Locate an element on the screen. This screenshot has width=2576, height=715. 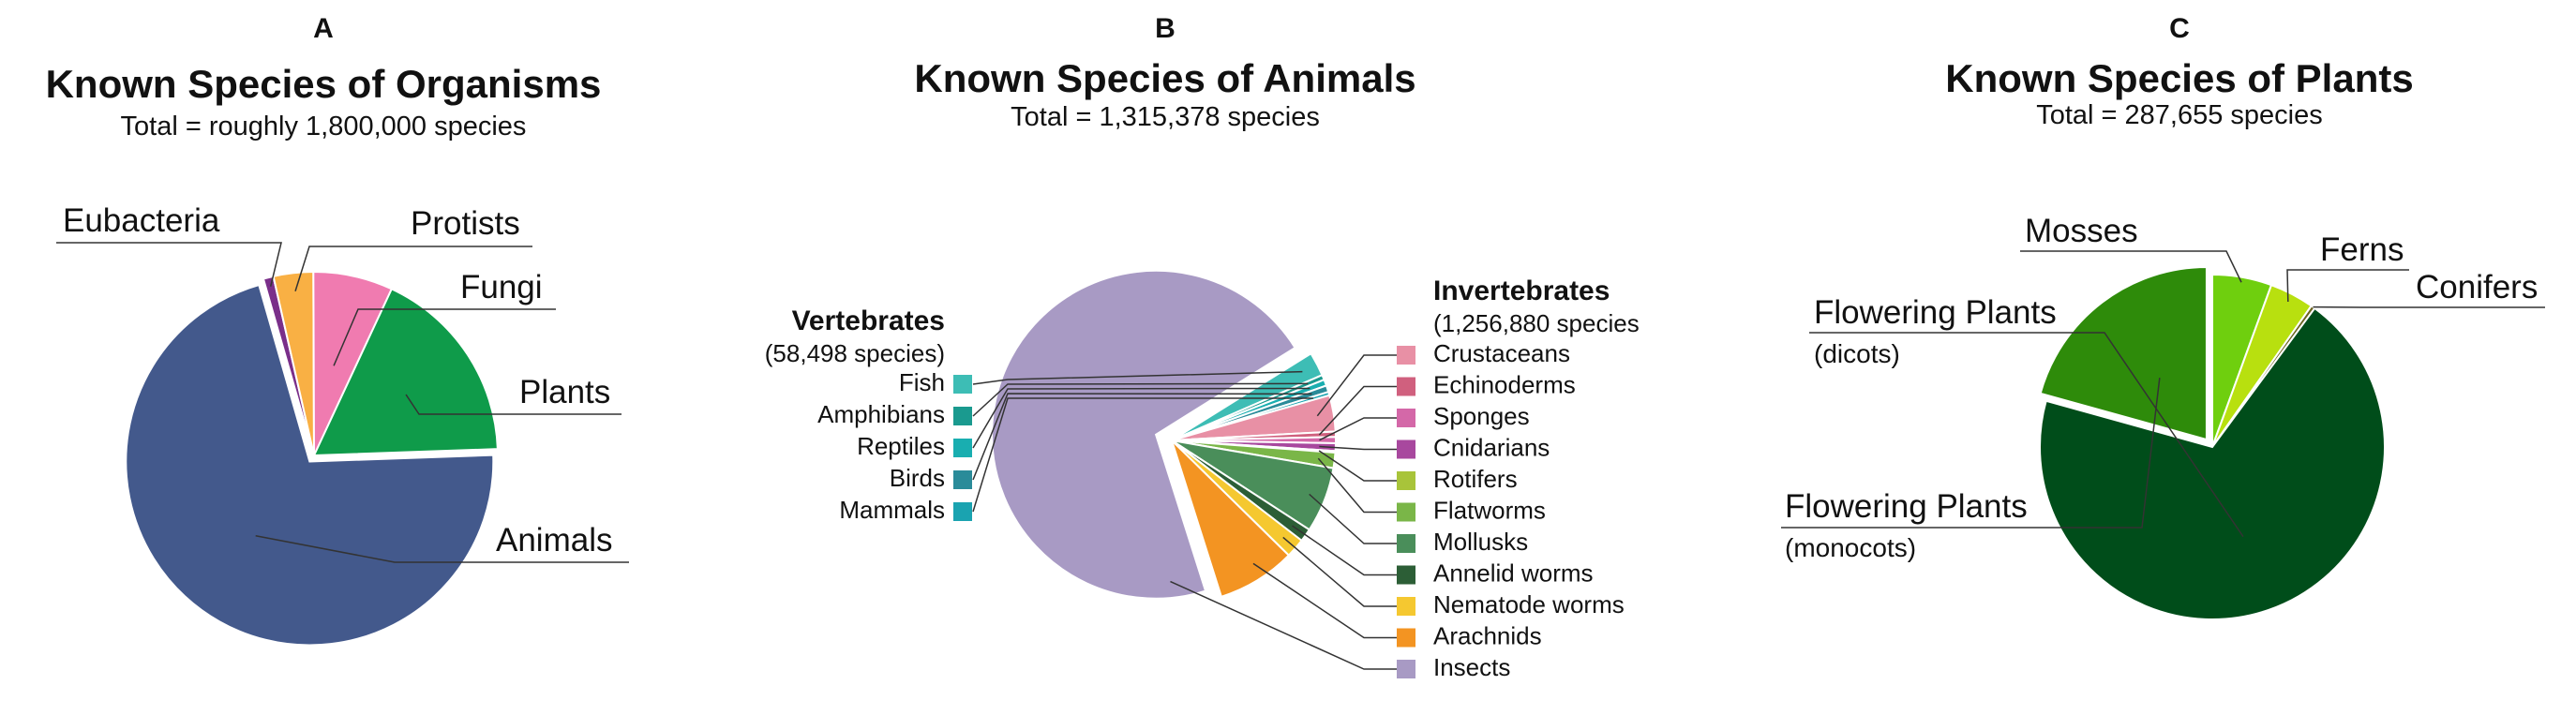
legend-label: Nematode worms is located at coordinates (1529, 604).